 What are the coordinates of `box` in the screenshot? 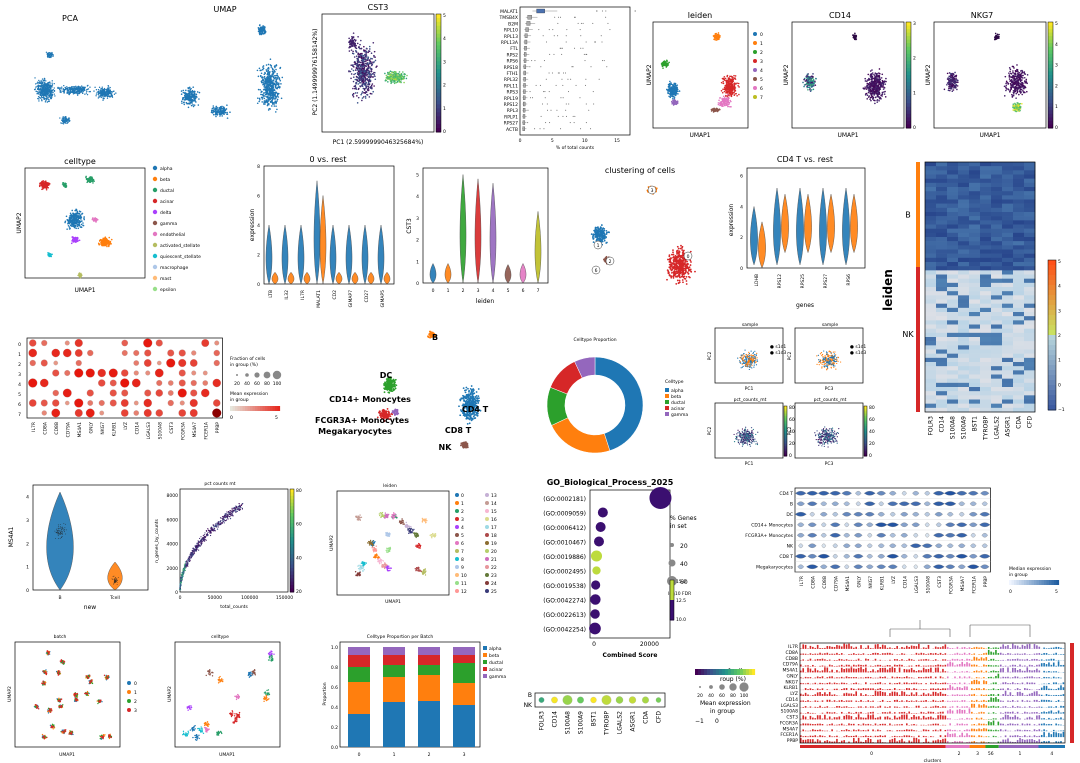 It's located at (540, 11).